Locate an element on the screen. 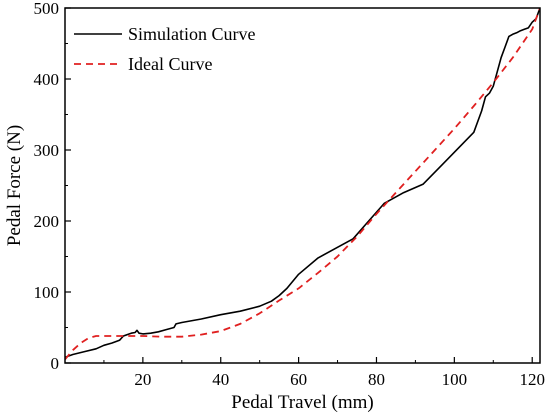  x-tick-label: 80 is located at coordinates (376, 379).